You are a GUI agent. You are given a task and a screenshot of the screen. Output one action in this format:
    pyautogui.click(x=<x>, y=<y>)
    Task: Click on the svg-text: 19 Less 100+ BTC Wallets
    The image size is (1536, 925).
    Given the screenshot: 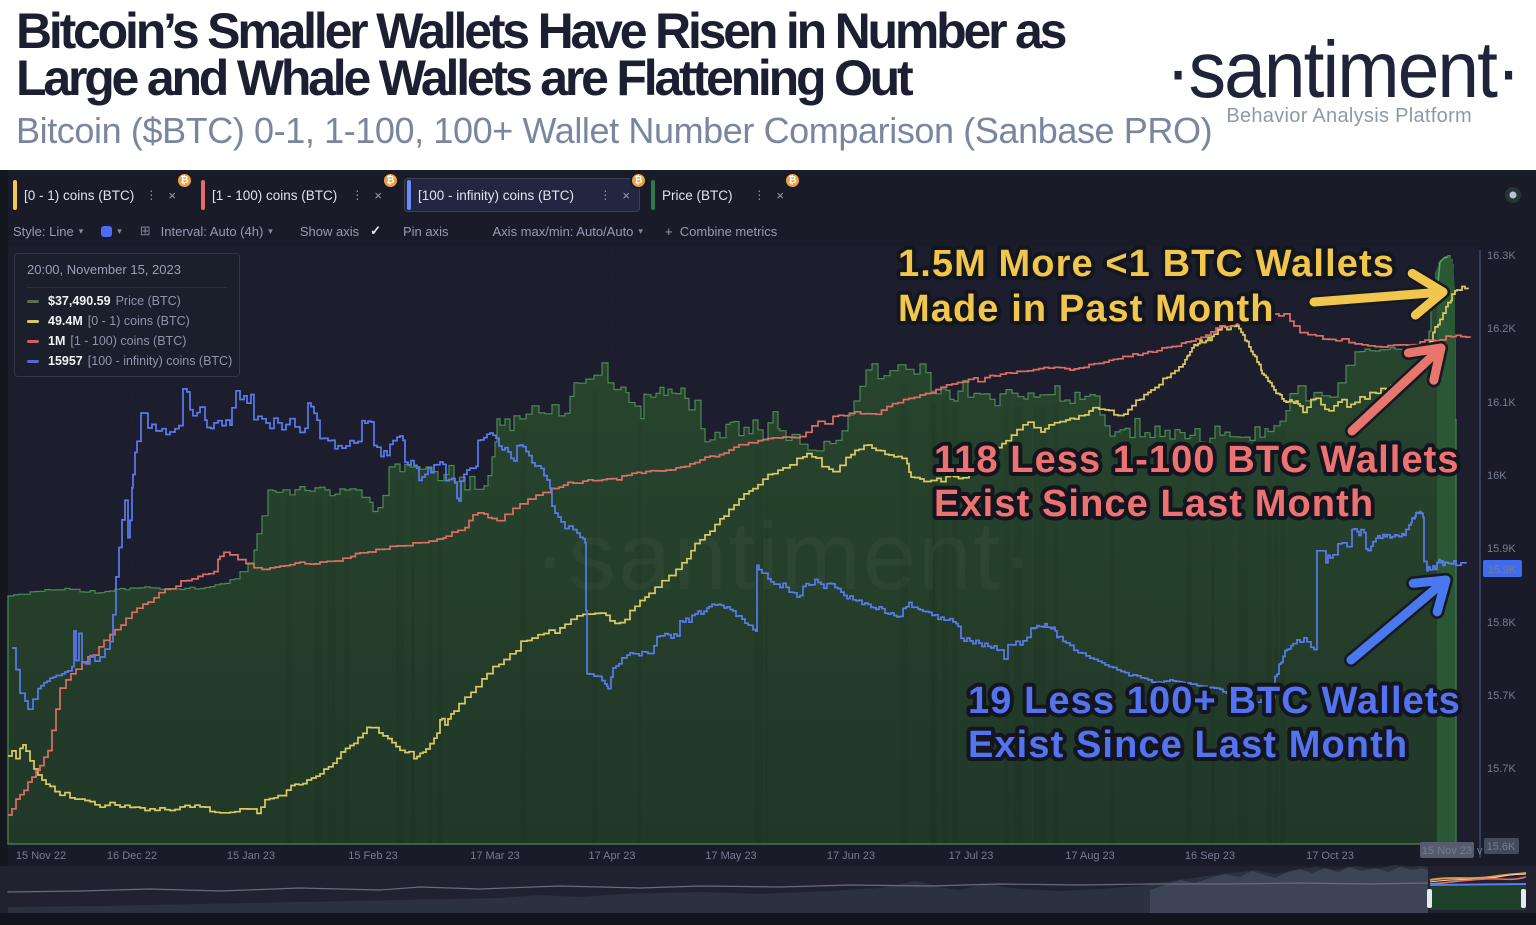 What is the action you would take?
    pyautogui.click(x=1214, y=701)
    